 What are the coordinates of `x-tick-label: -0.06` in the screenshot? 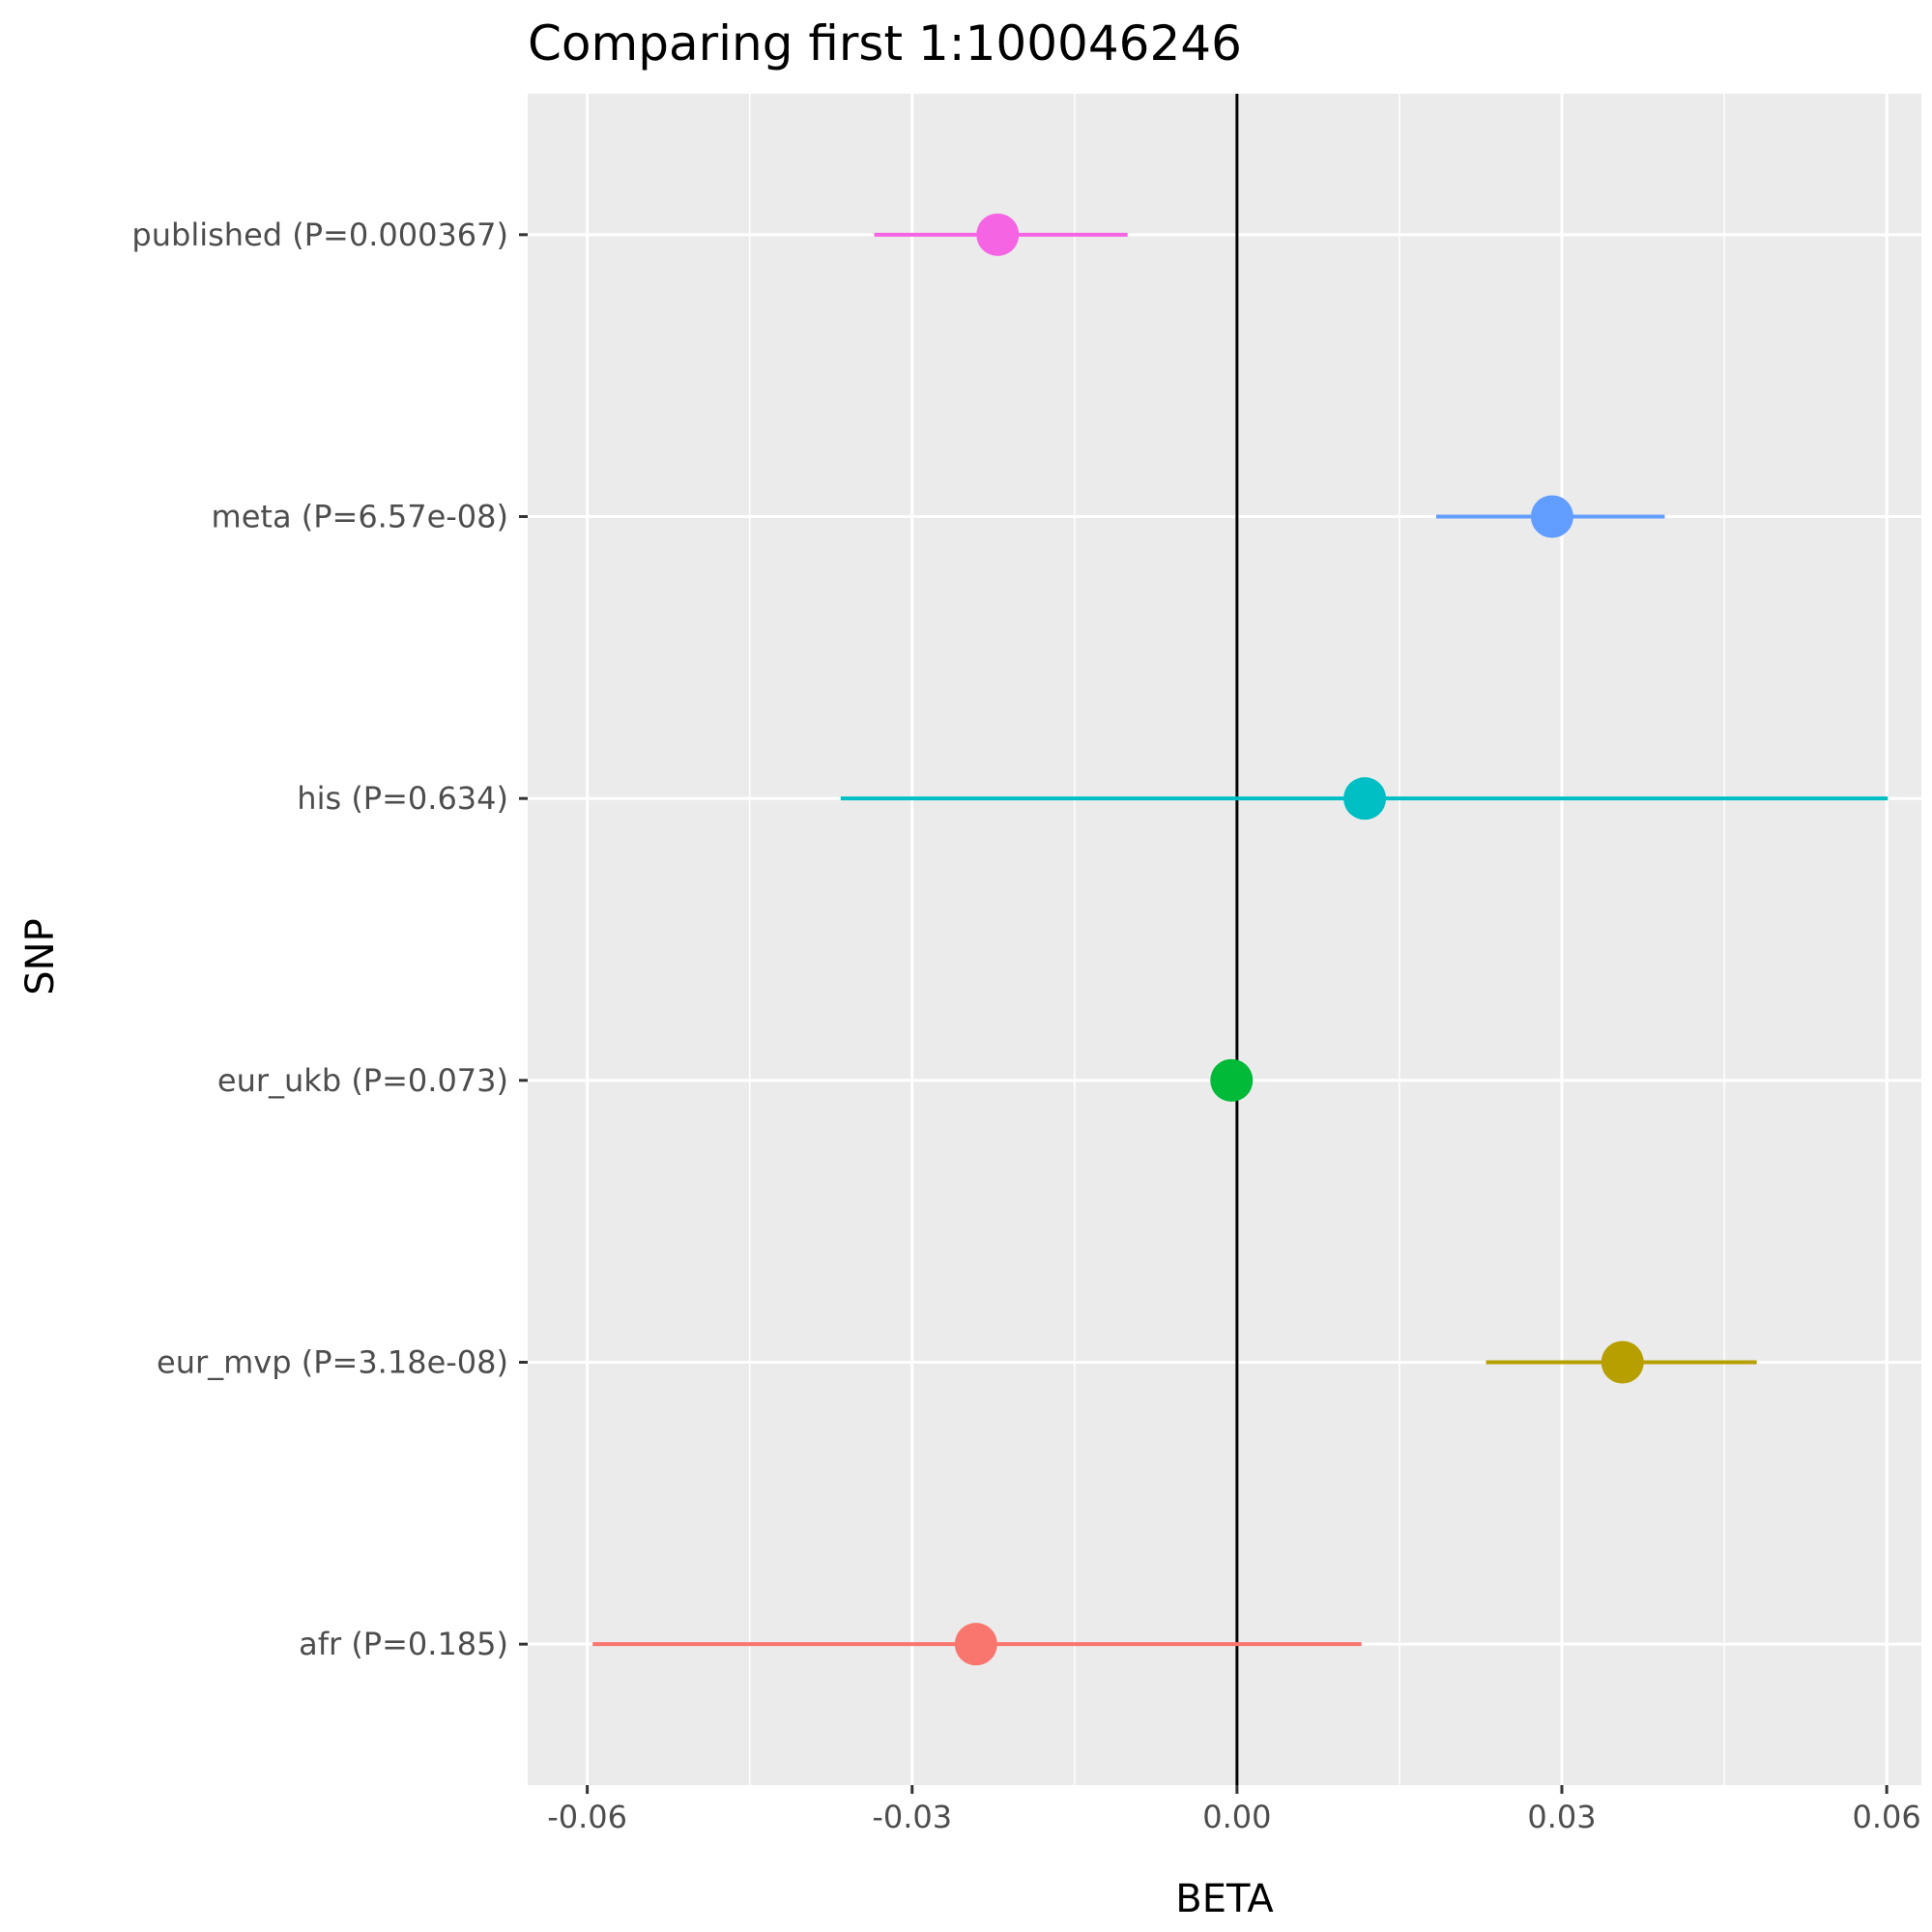 It's located at (587, 1817).